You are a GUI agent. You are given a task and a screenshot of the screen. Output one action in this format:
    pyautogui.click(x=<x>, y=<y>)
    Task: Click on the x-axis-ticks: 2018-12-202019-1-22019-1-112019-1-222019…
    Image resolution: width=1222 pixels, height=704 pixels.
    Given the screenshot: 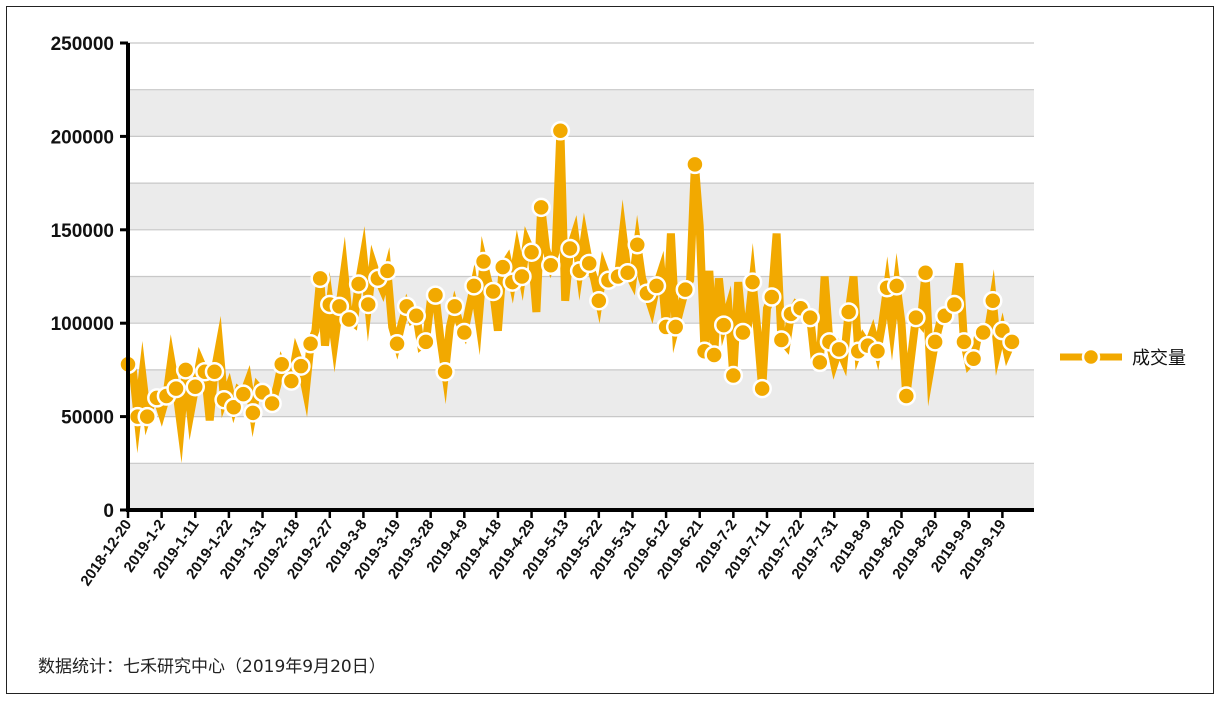 What is the action you would take?
    pyautogui.click(x=543, y=550)
    